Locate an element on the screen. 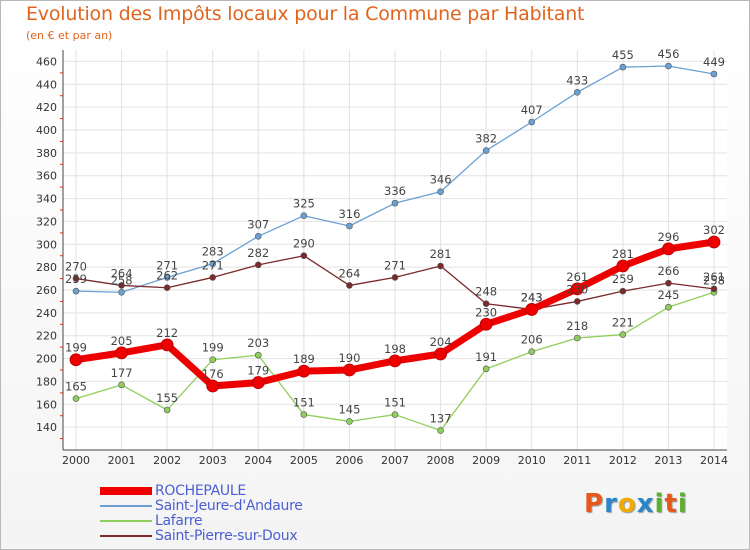 The width and height of the screenshot is (750, 550). x-tick-label: 2009 is located at coordinates (486, 460).